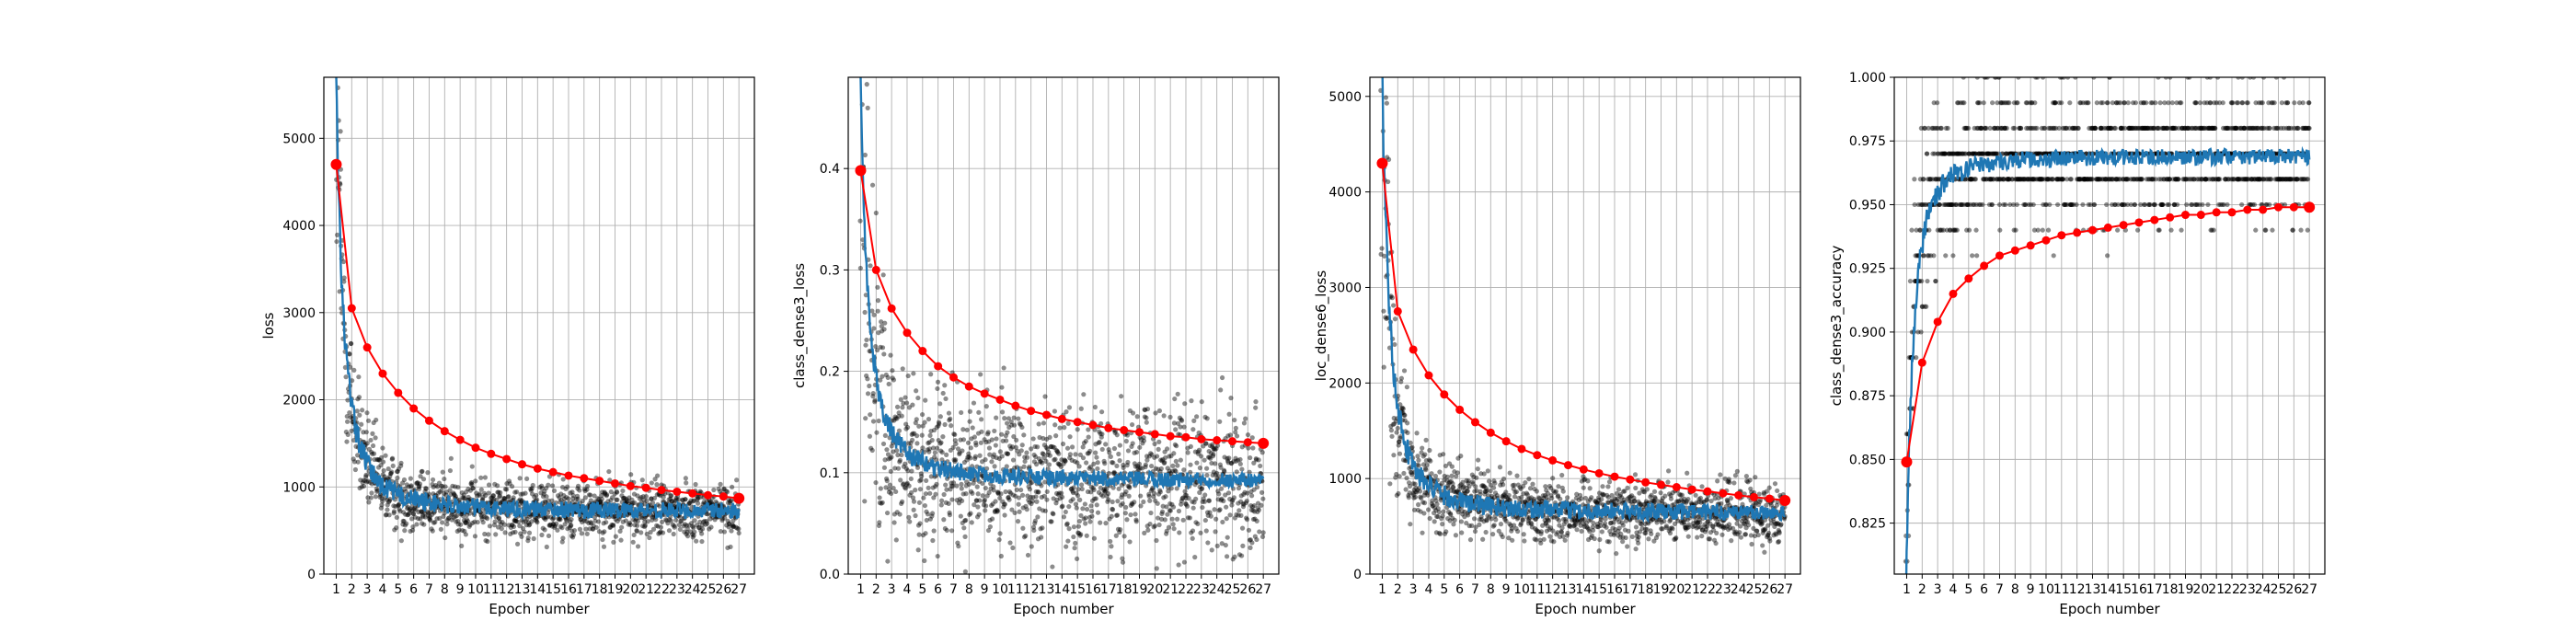  I want to click on epoch-mean-marker, so click(1061, 418).